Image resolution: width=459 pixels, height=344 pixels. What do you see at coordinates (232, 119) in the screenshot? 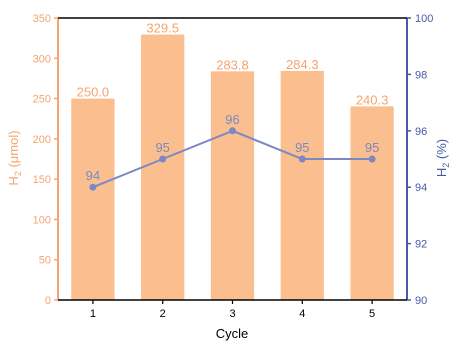
I see `line-point-label: 96` at bounding box center [232, 119].